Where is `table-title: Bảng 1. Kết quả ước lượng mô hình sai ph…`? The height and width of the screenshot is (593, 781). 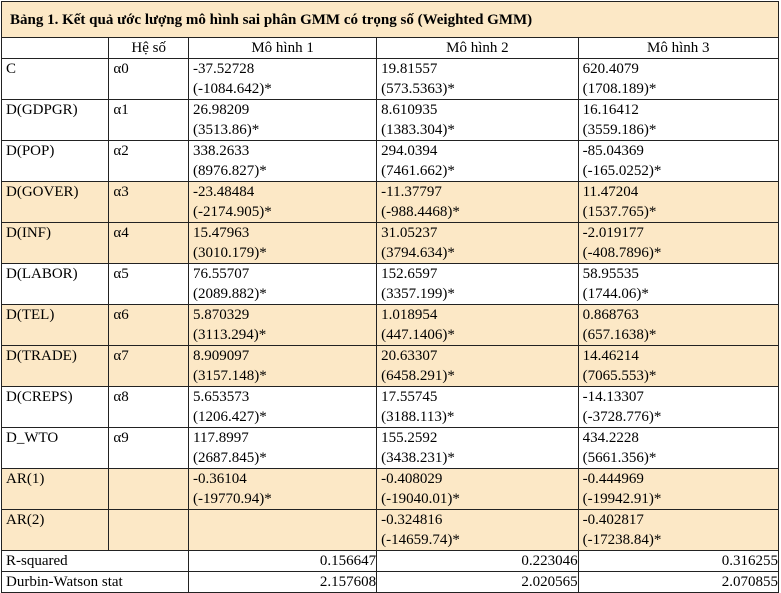 table-title: Bảng 1. Kết quả ước lượng mô hình sai ph… is located at coordinates (390, 19).